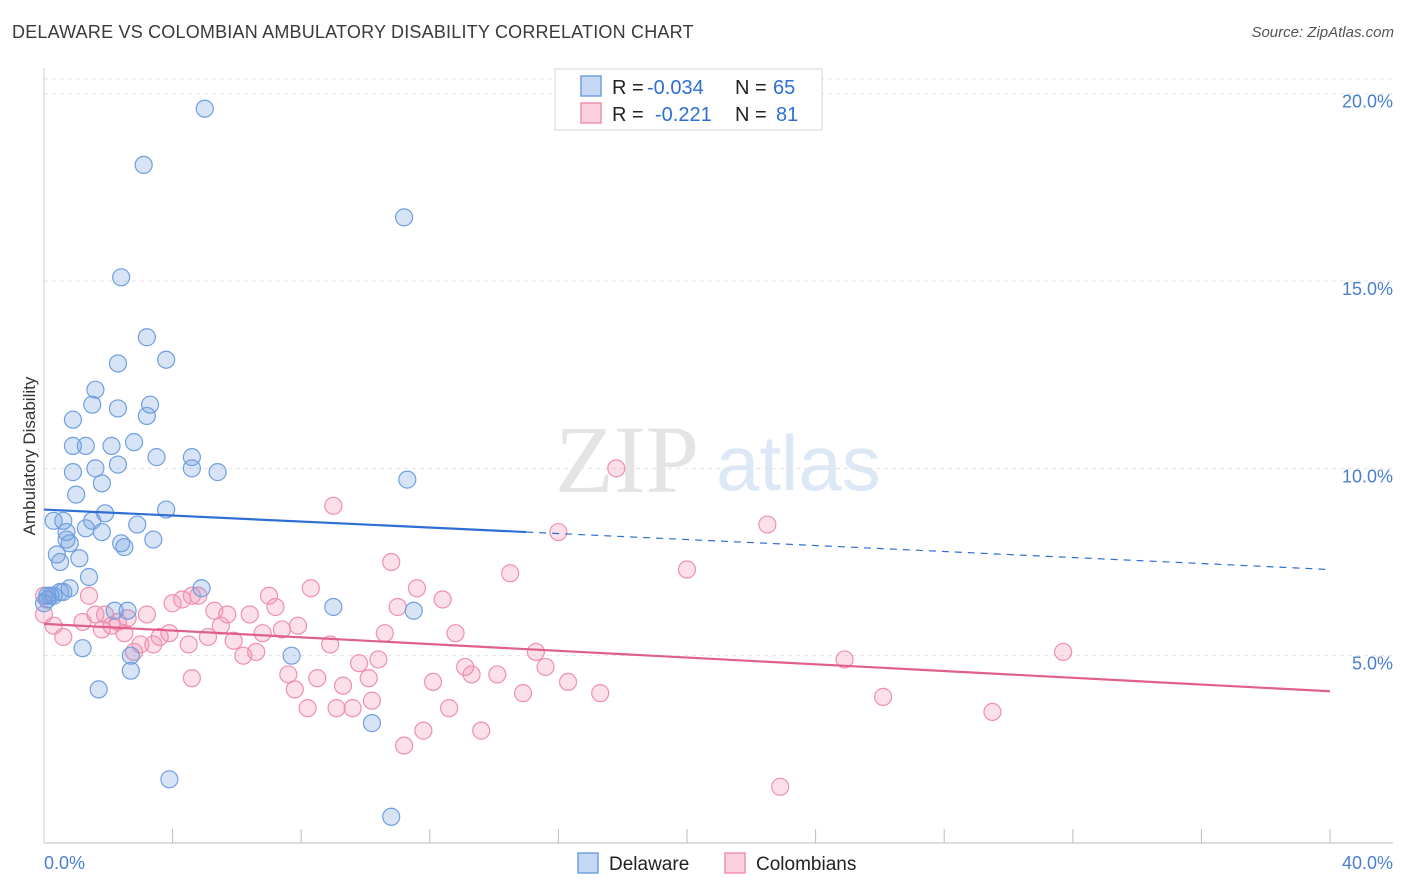 Image resolution: width=1406 pixels, height=892 pixels. I want to click on legend-n-label-delaware: N =, so click(751, 88).